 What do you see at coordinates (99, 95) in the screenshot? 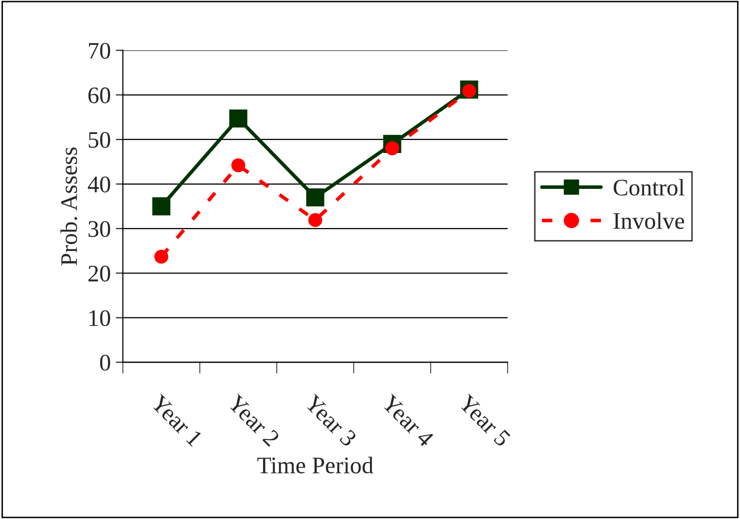
I see `y-tick-label: 60` at bounding box center [99, 95].